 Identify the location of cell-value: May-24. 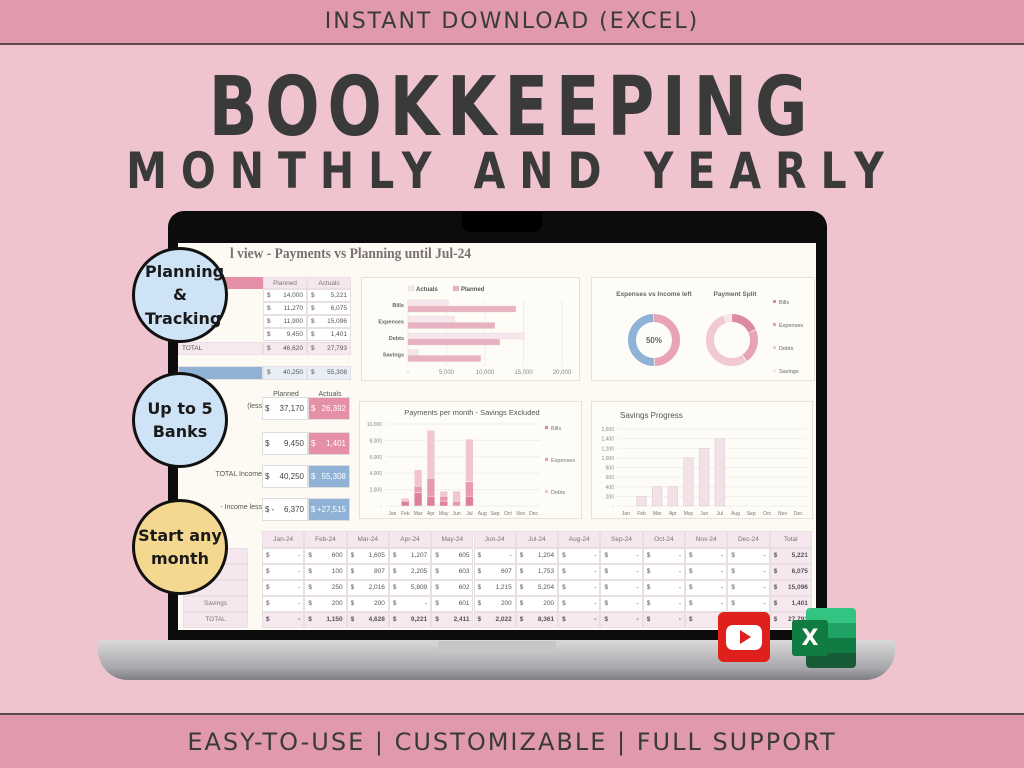
(452, 539).